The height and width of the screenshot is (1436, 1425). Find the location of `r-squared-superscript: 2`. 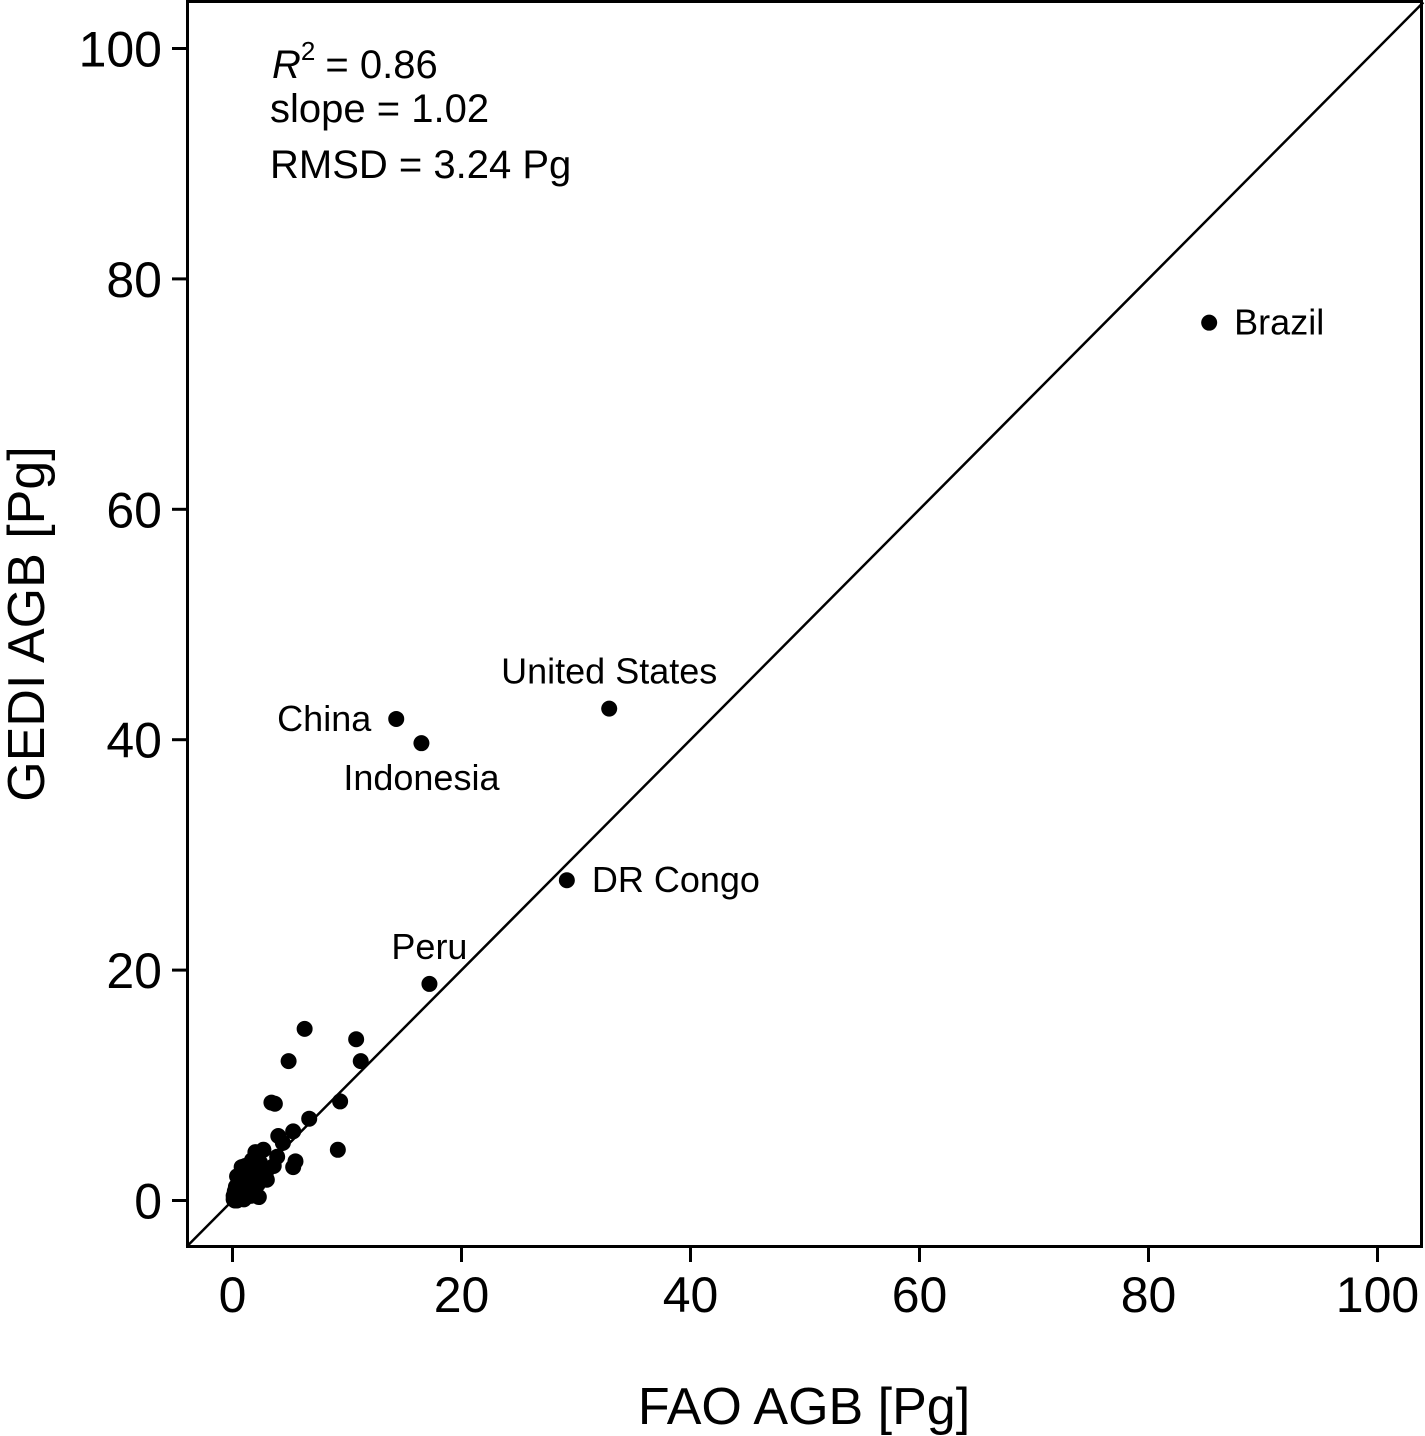

r-squared-superscript: 2 is located at coordinates (308, 51).